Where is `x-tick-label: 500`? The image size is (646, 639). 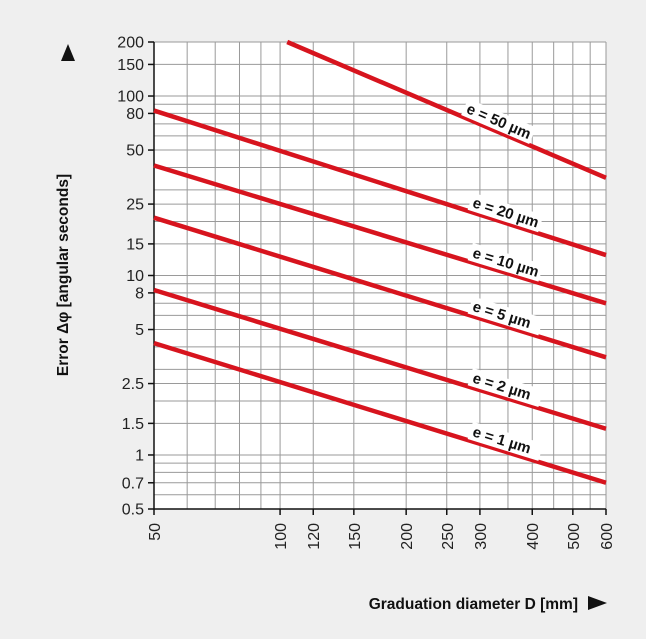 x-tick-label: 500 is located at coordinates (574, 536).